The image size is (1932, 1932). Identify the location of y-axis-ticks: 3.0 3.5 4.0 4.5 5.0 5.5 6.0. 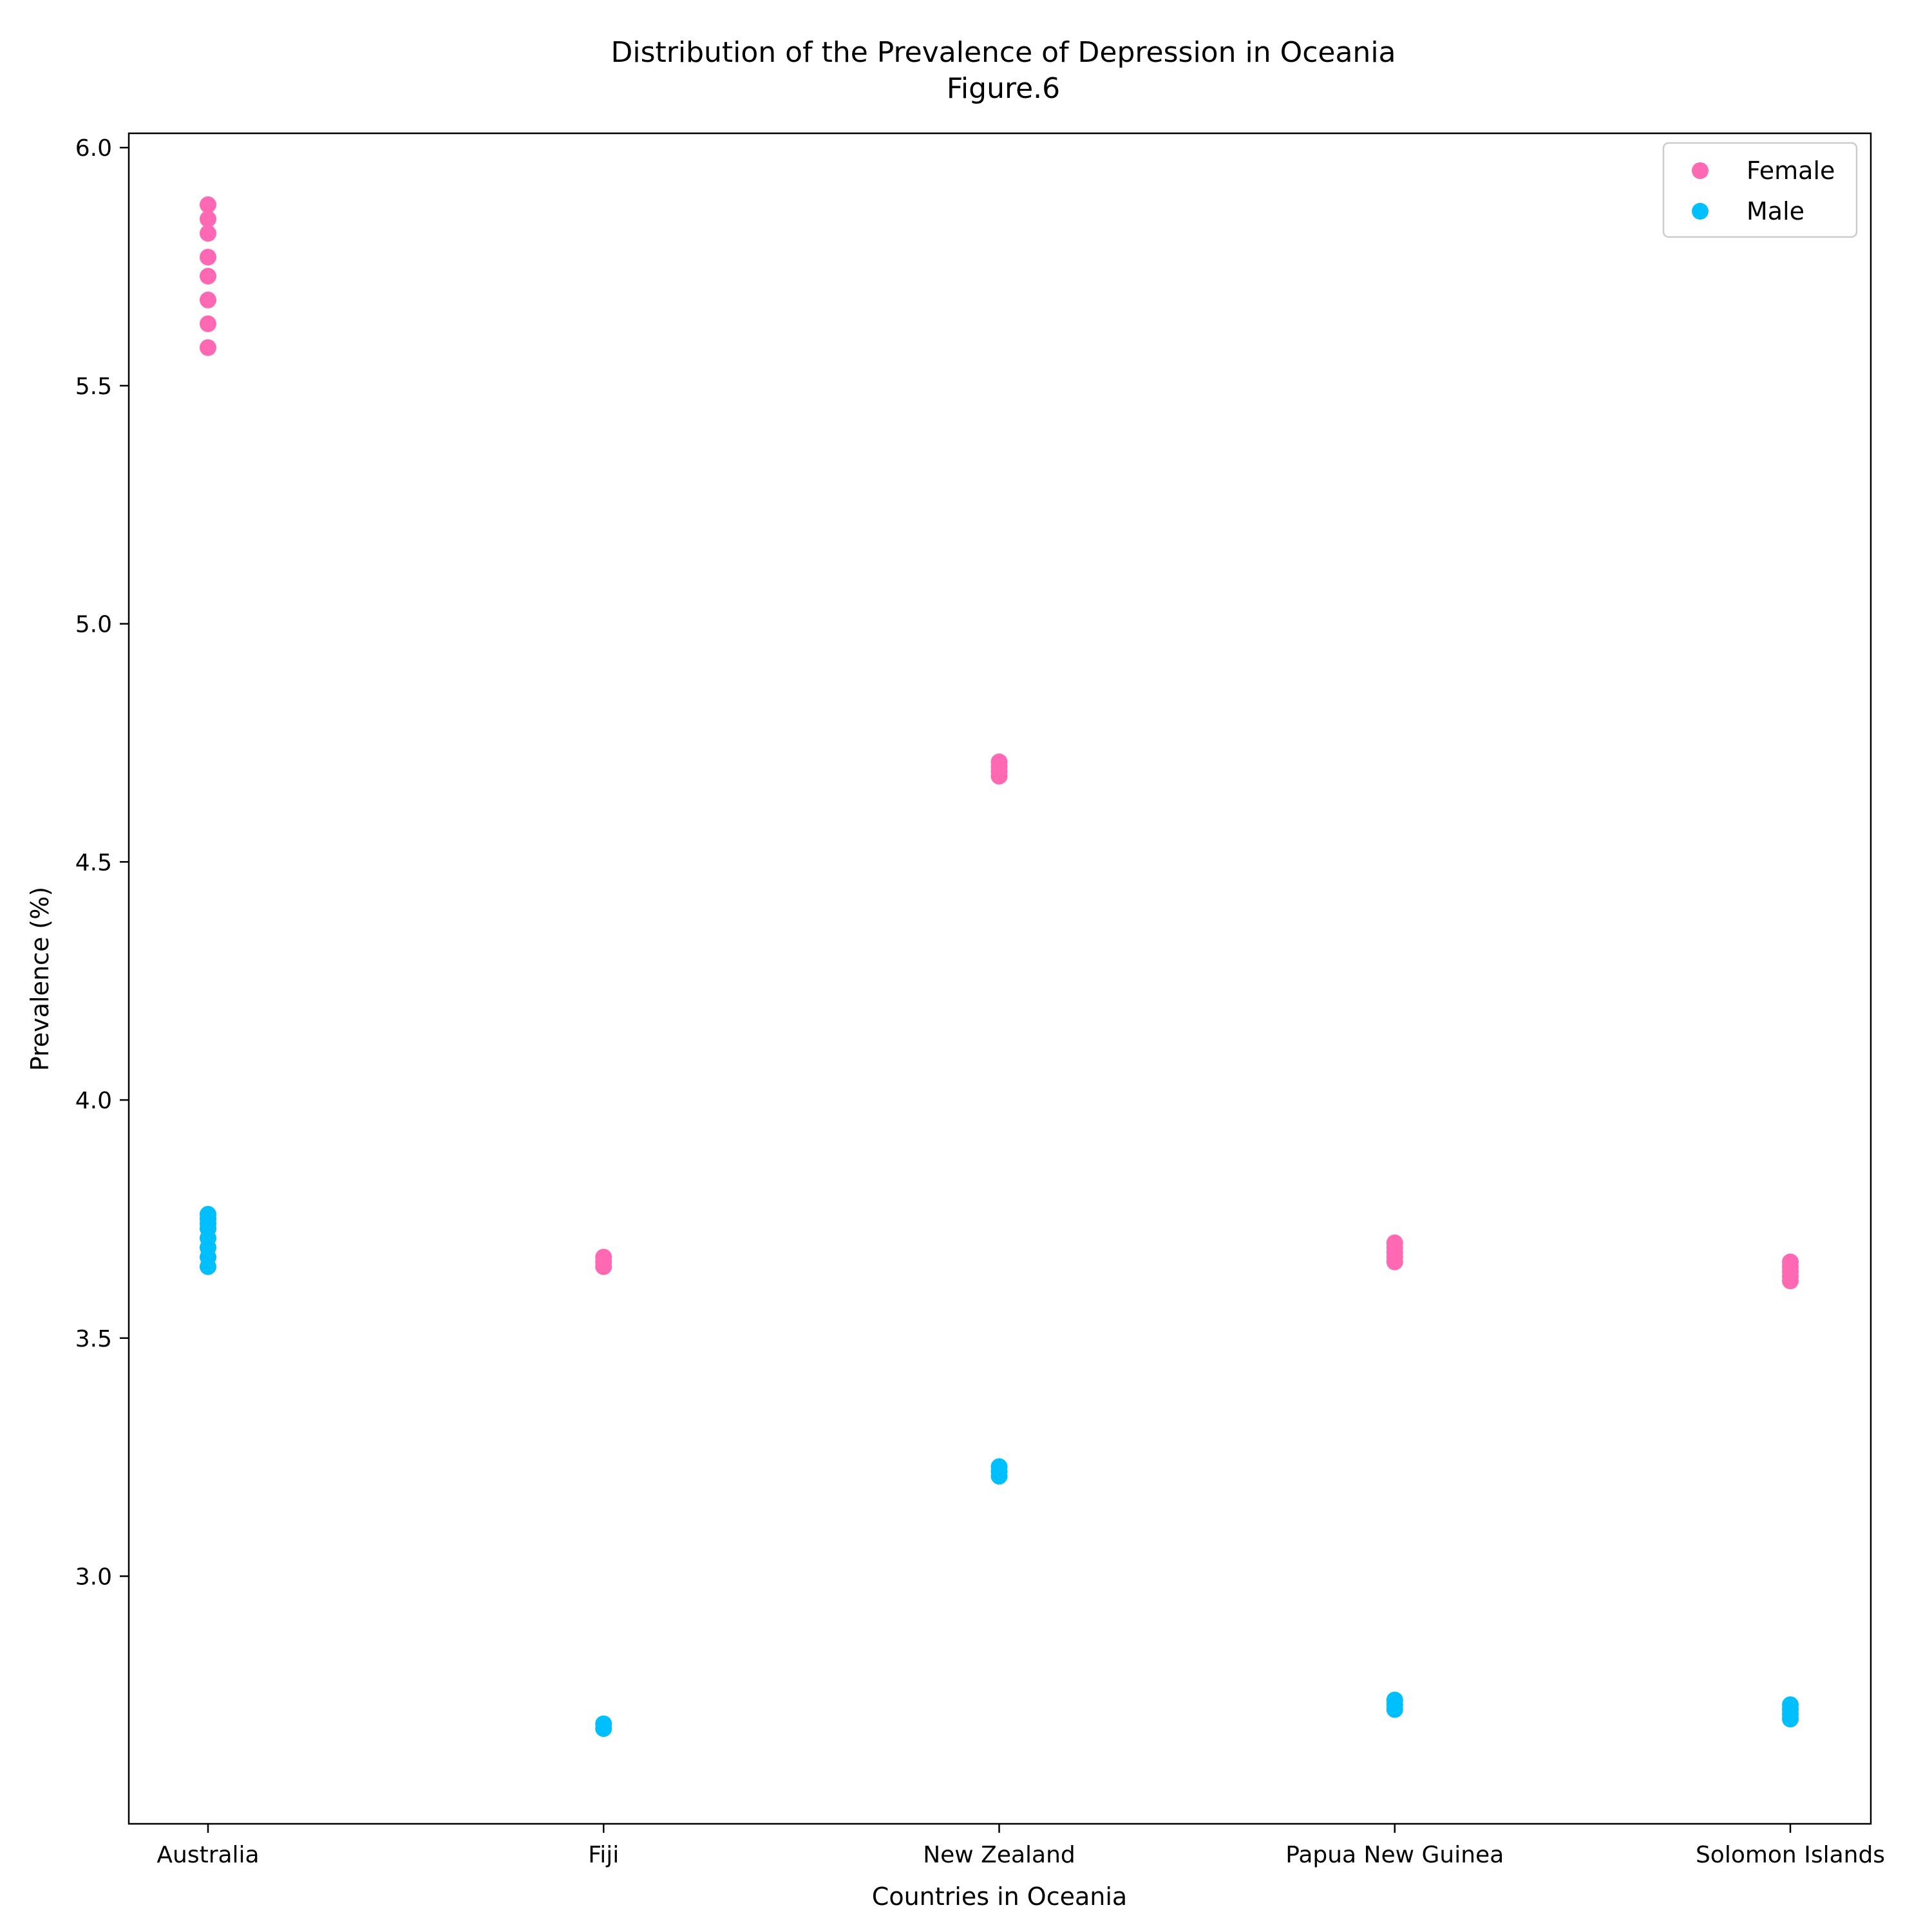
(102, 862).